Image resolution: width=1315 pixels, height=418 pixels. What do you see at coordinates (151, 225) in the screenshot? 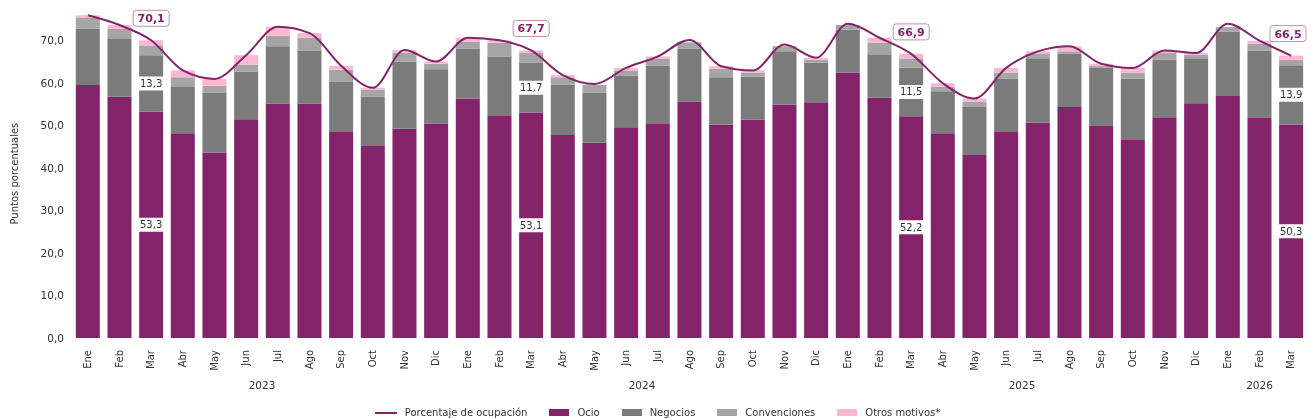
I see `data-label: 53,3` at bounding box center [151, 225].